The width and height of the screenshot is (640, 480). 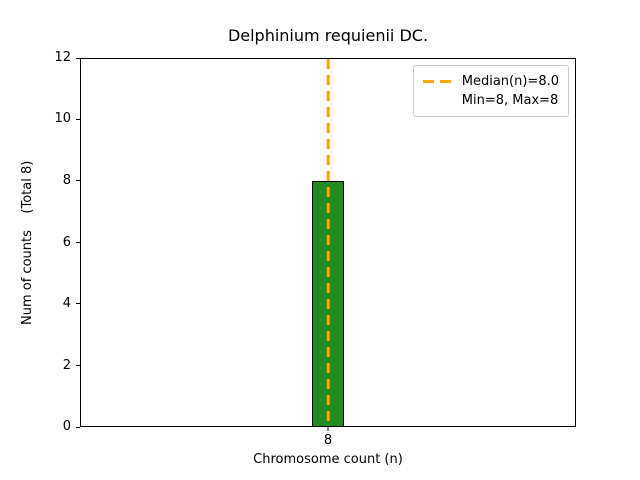 What do you see at coordinates (66, 180) in the screenshot?
I see `y-tick-label: 8` at bounding box center [66, 180].